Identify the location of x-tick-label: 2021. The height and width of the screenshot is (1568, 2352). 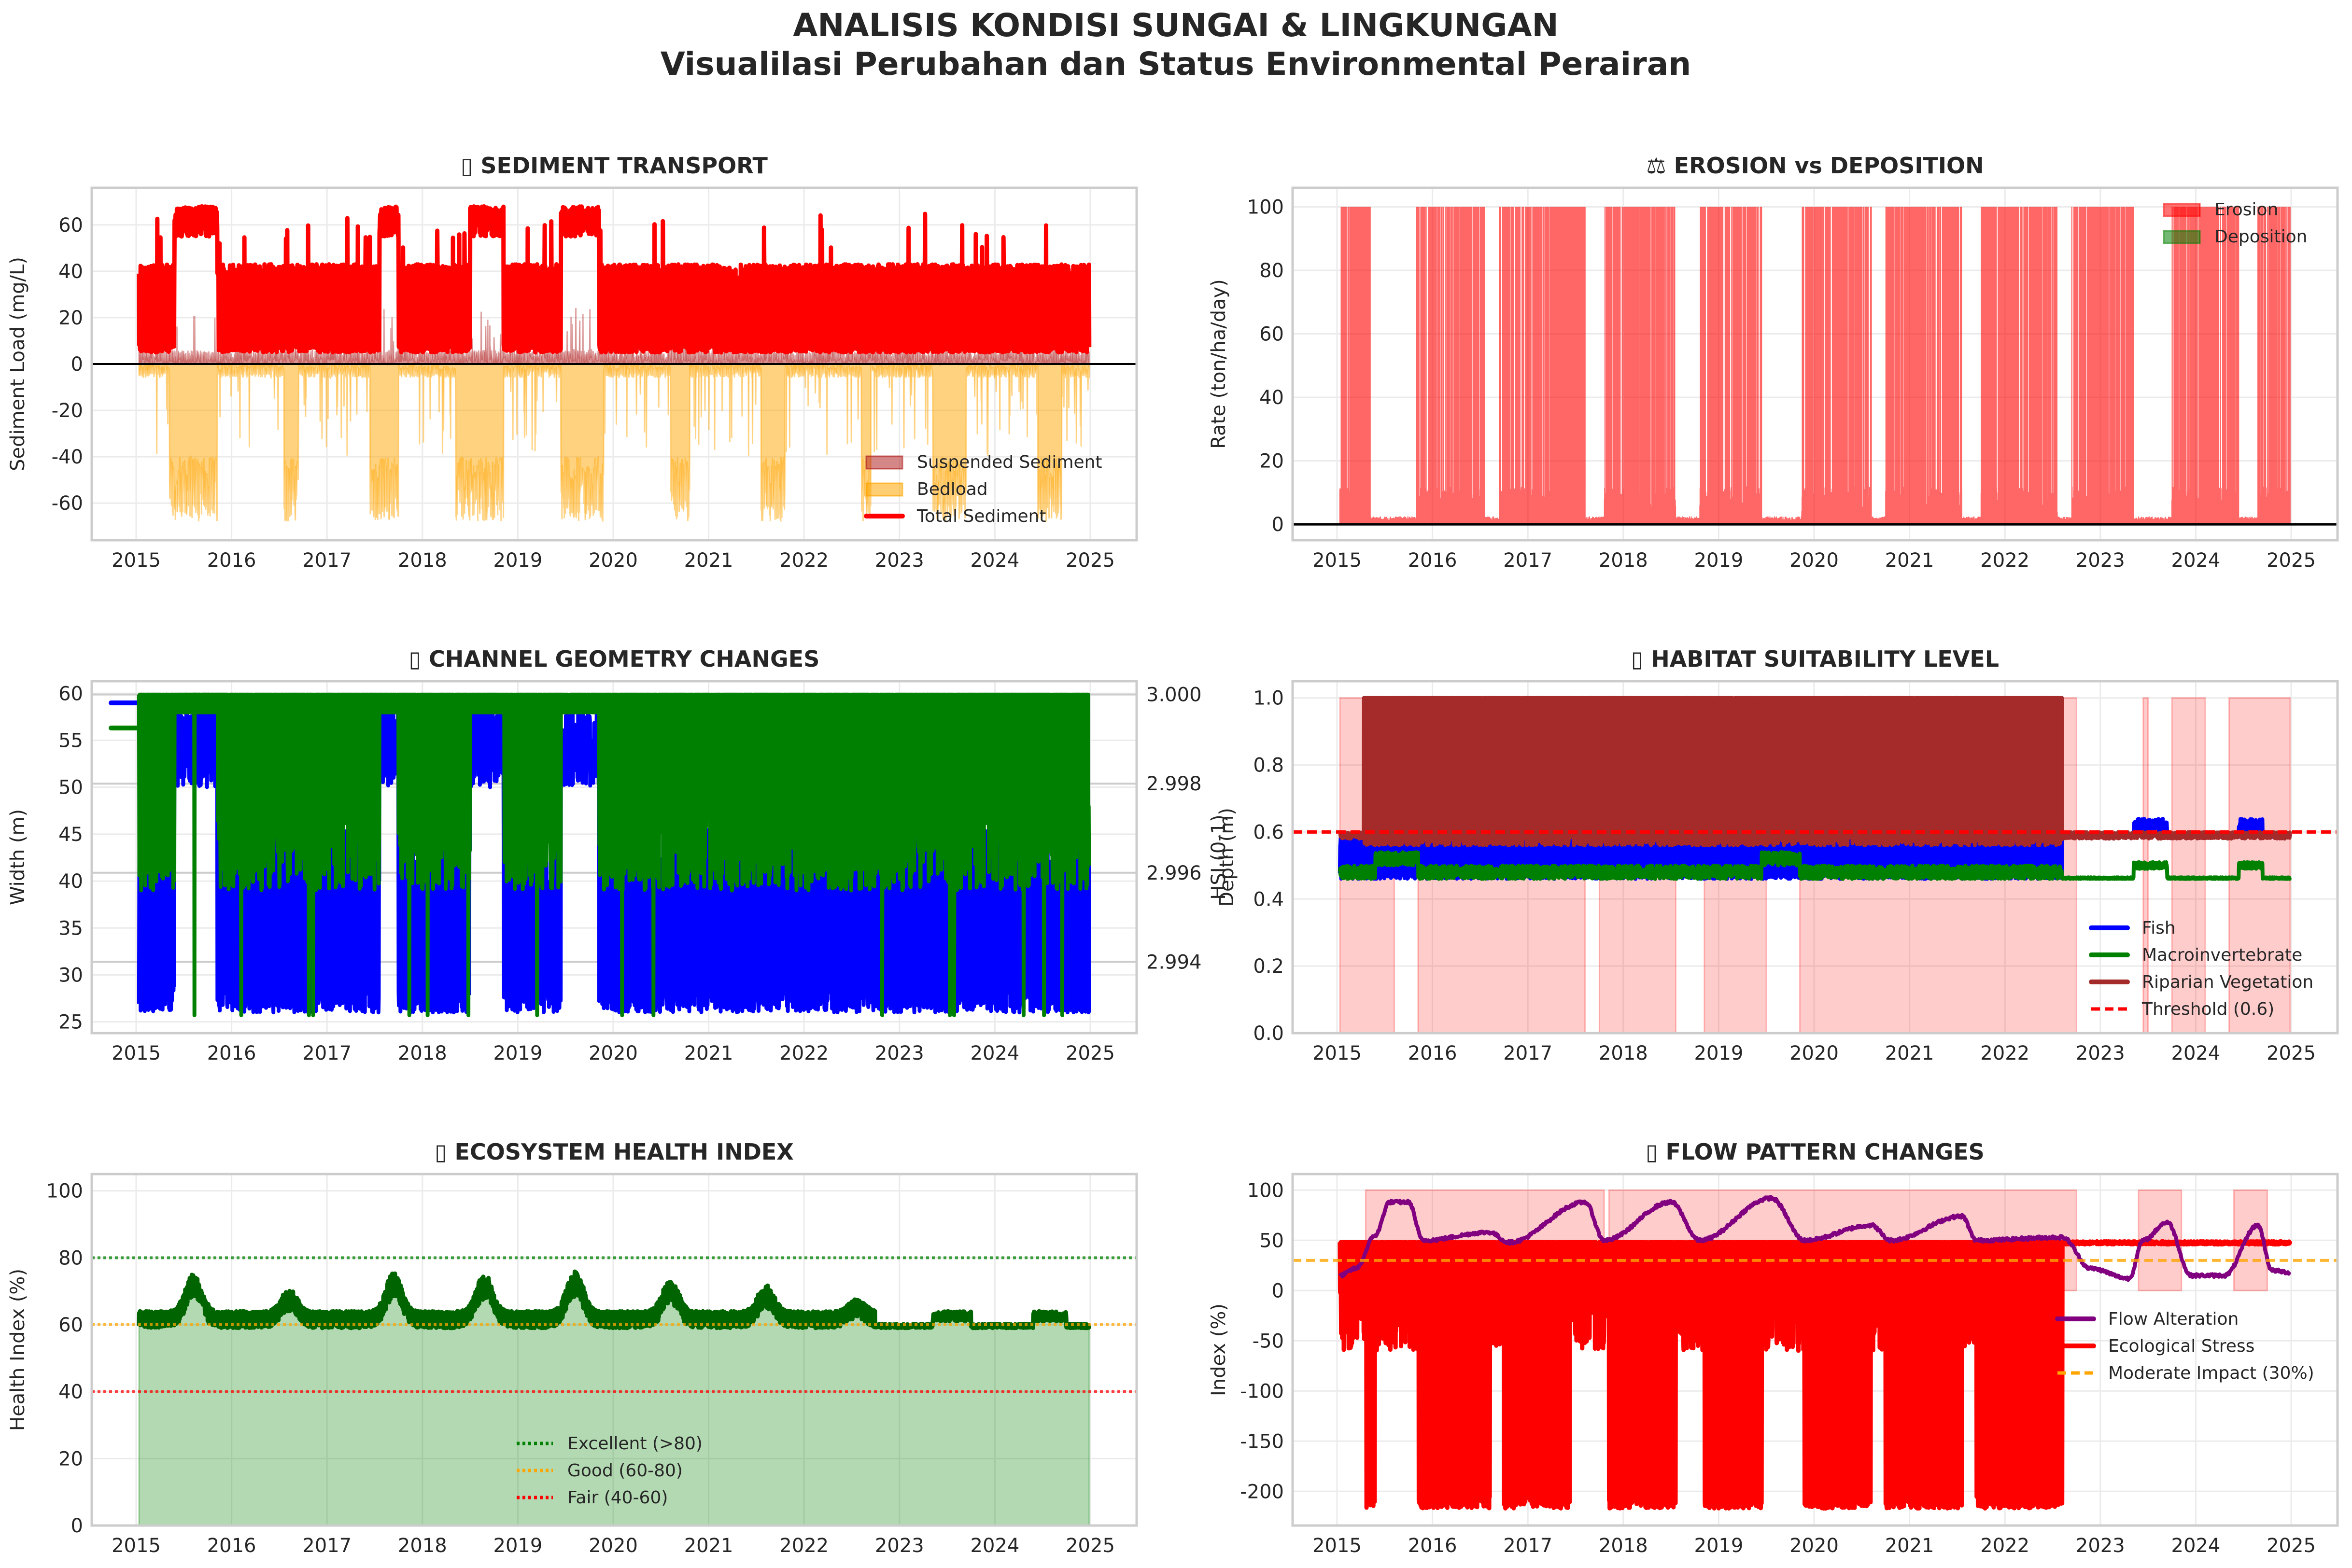
(708, 1546).